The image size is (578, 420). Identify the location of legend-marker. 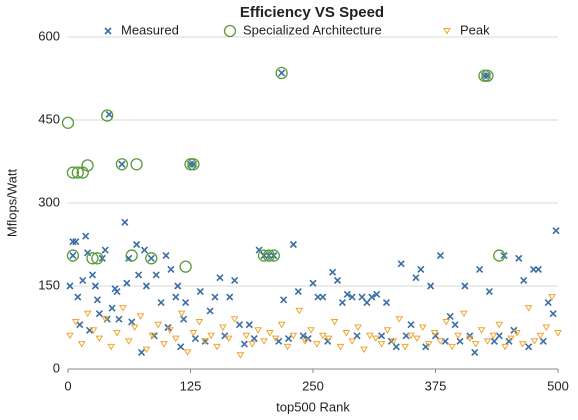
(108, 31).